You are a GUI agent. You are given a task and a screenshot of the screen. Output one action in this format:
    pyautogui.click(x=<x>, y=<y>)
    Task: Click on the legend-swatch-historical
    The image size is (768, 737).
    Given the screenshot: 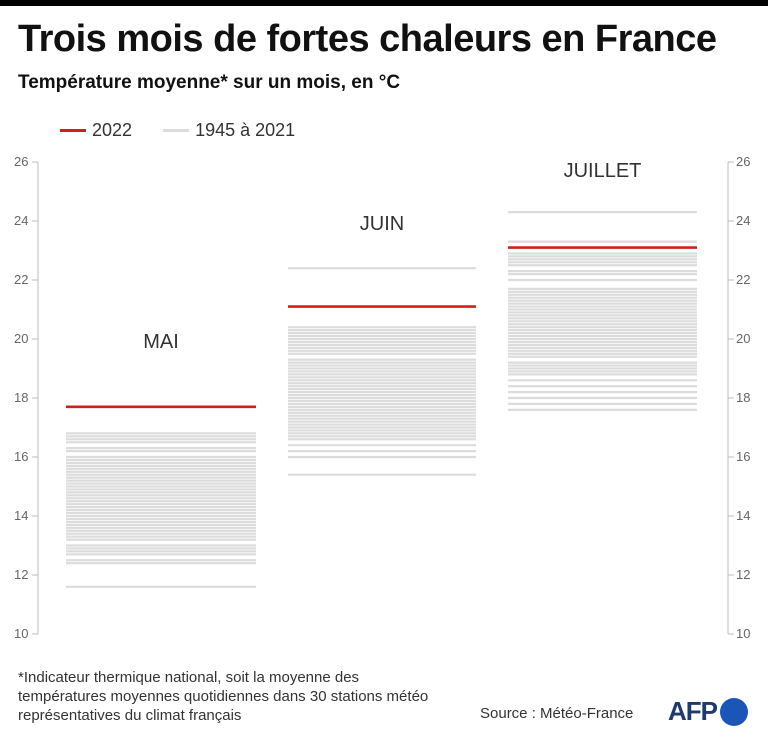 What is the action you would take?
    pyautogui.click(x=176, y=130)
    